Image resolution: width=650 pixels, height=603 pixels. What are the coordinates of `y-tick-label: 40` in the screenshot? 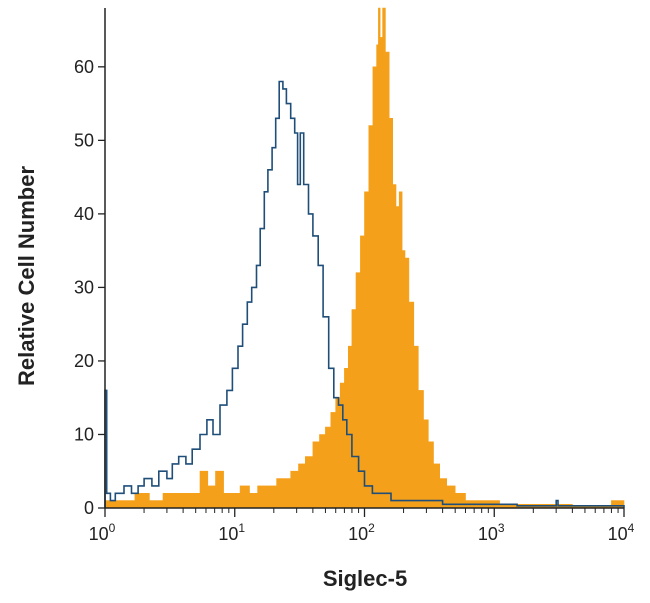 It's located at (84, 214).